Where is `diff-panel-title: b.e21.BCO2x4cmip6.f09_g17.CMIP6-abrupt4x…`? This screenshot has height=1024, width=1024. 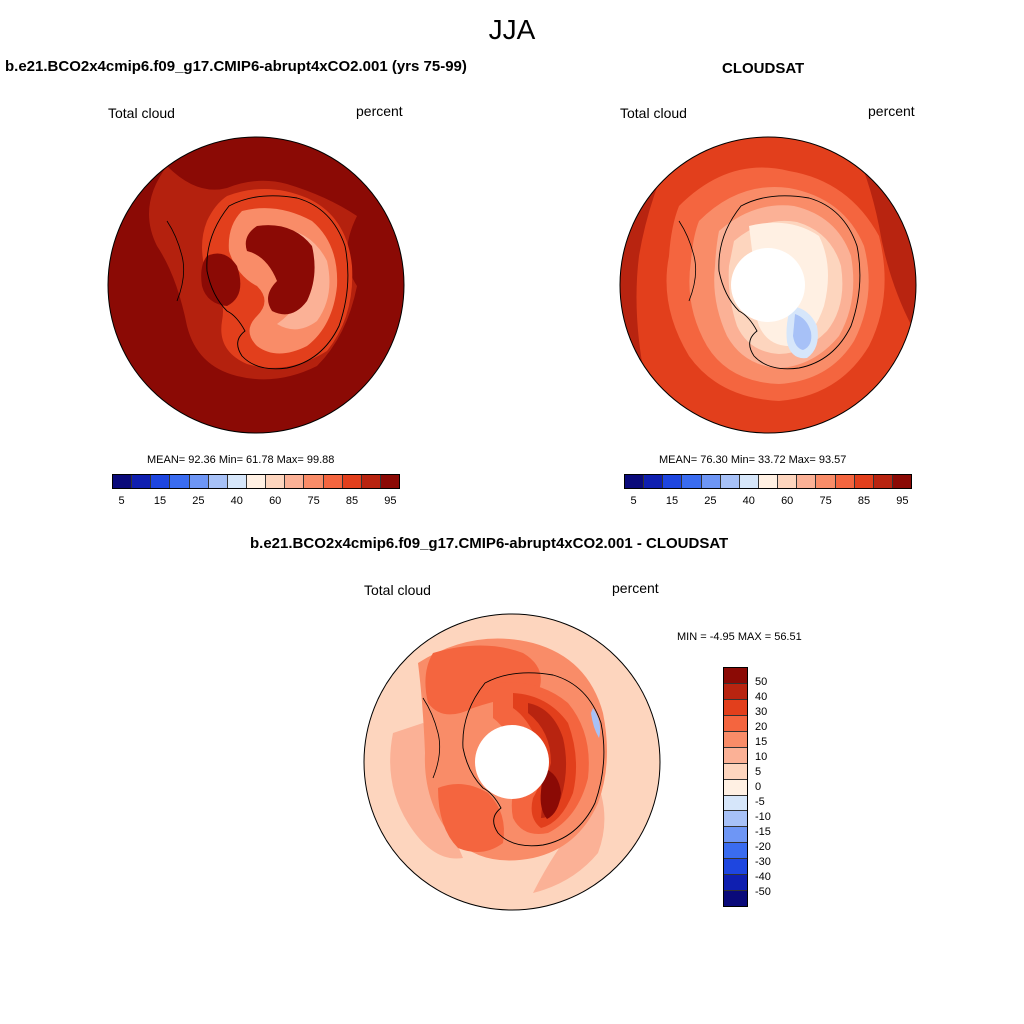
diff-panel-title: b.e21.BCO2x4cmip6.f09_g17.CMIP6-abrupt4x… is located at coordinates (489, 543).